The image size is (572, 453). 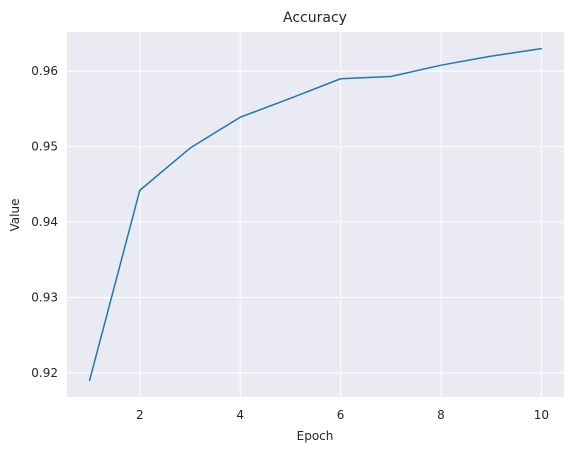 What do you see at coordinates (44, 147) in the screenshot?
I see `y-tick-label: 0.95` at bounding box center [44, 147].